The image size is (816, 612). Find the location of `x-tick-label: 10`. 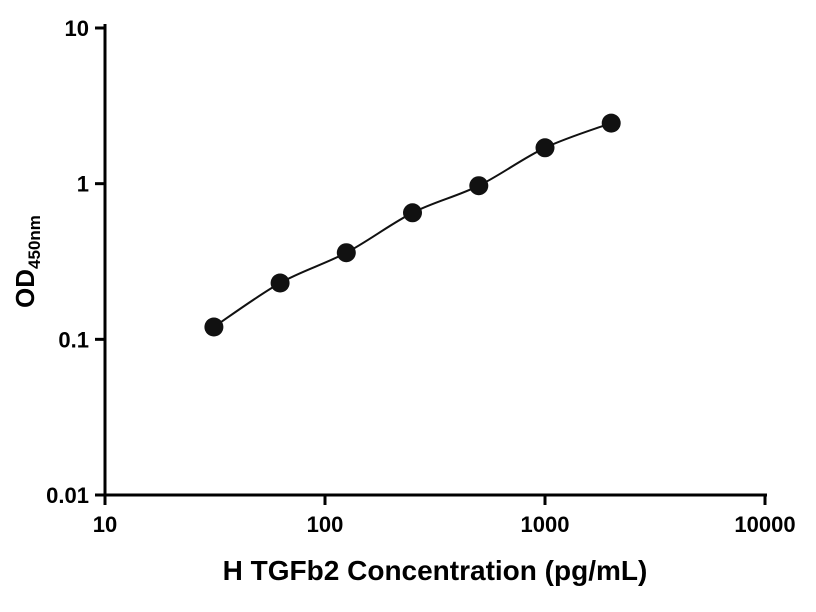

x-tick-label: 10 is located at coordinates (105, 524).